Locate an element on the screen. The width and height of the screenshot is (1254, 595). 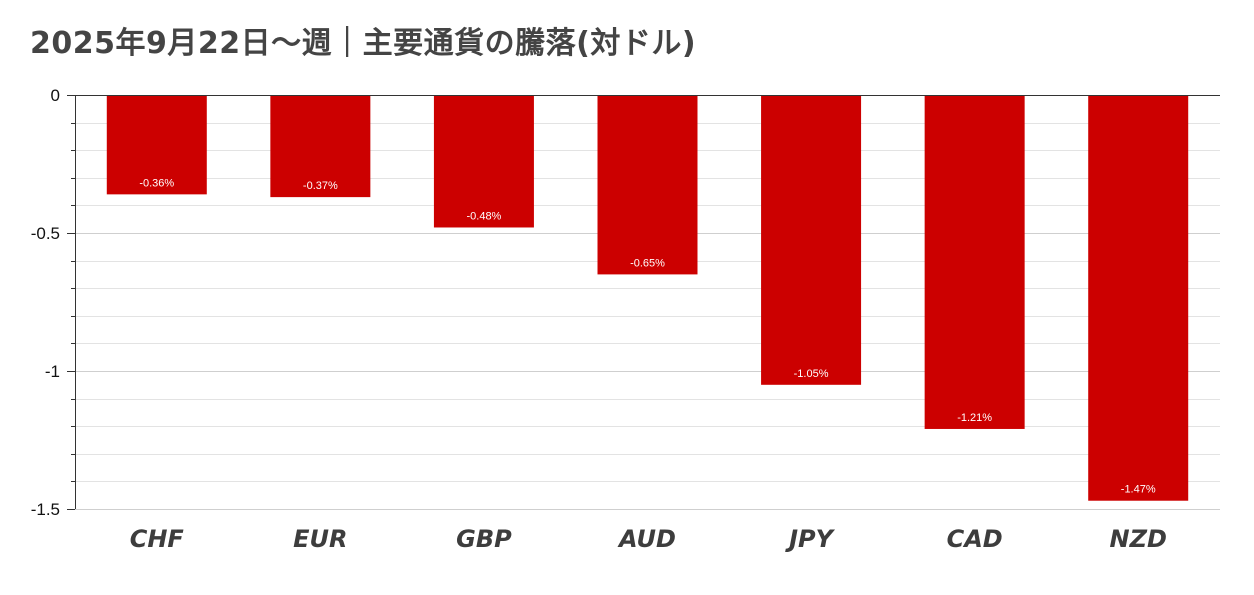
x-tick-label: GBP is located at coordinates (484, 539).